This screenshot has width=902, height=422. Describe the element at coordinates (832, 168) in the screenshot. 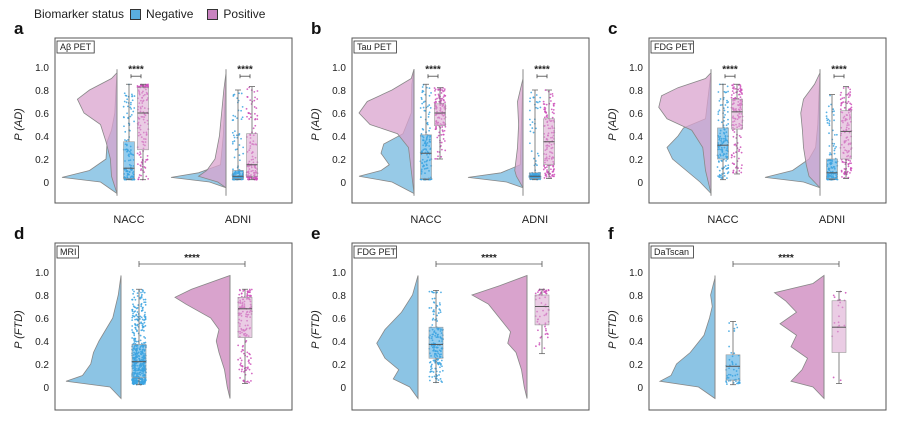

I see `box-negative-box` at that location.